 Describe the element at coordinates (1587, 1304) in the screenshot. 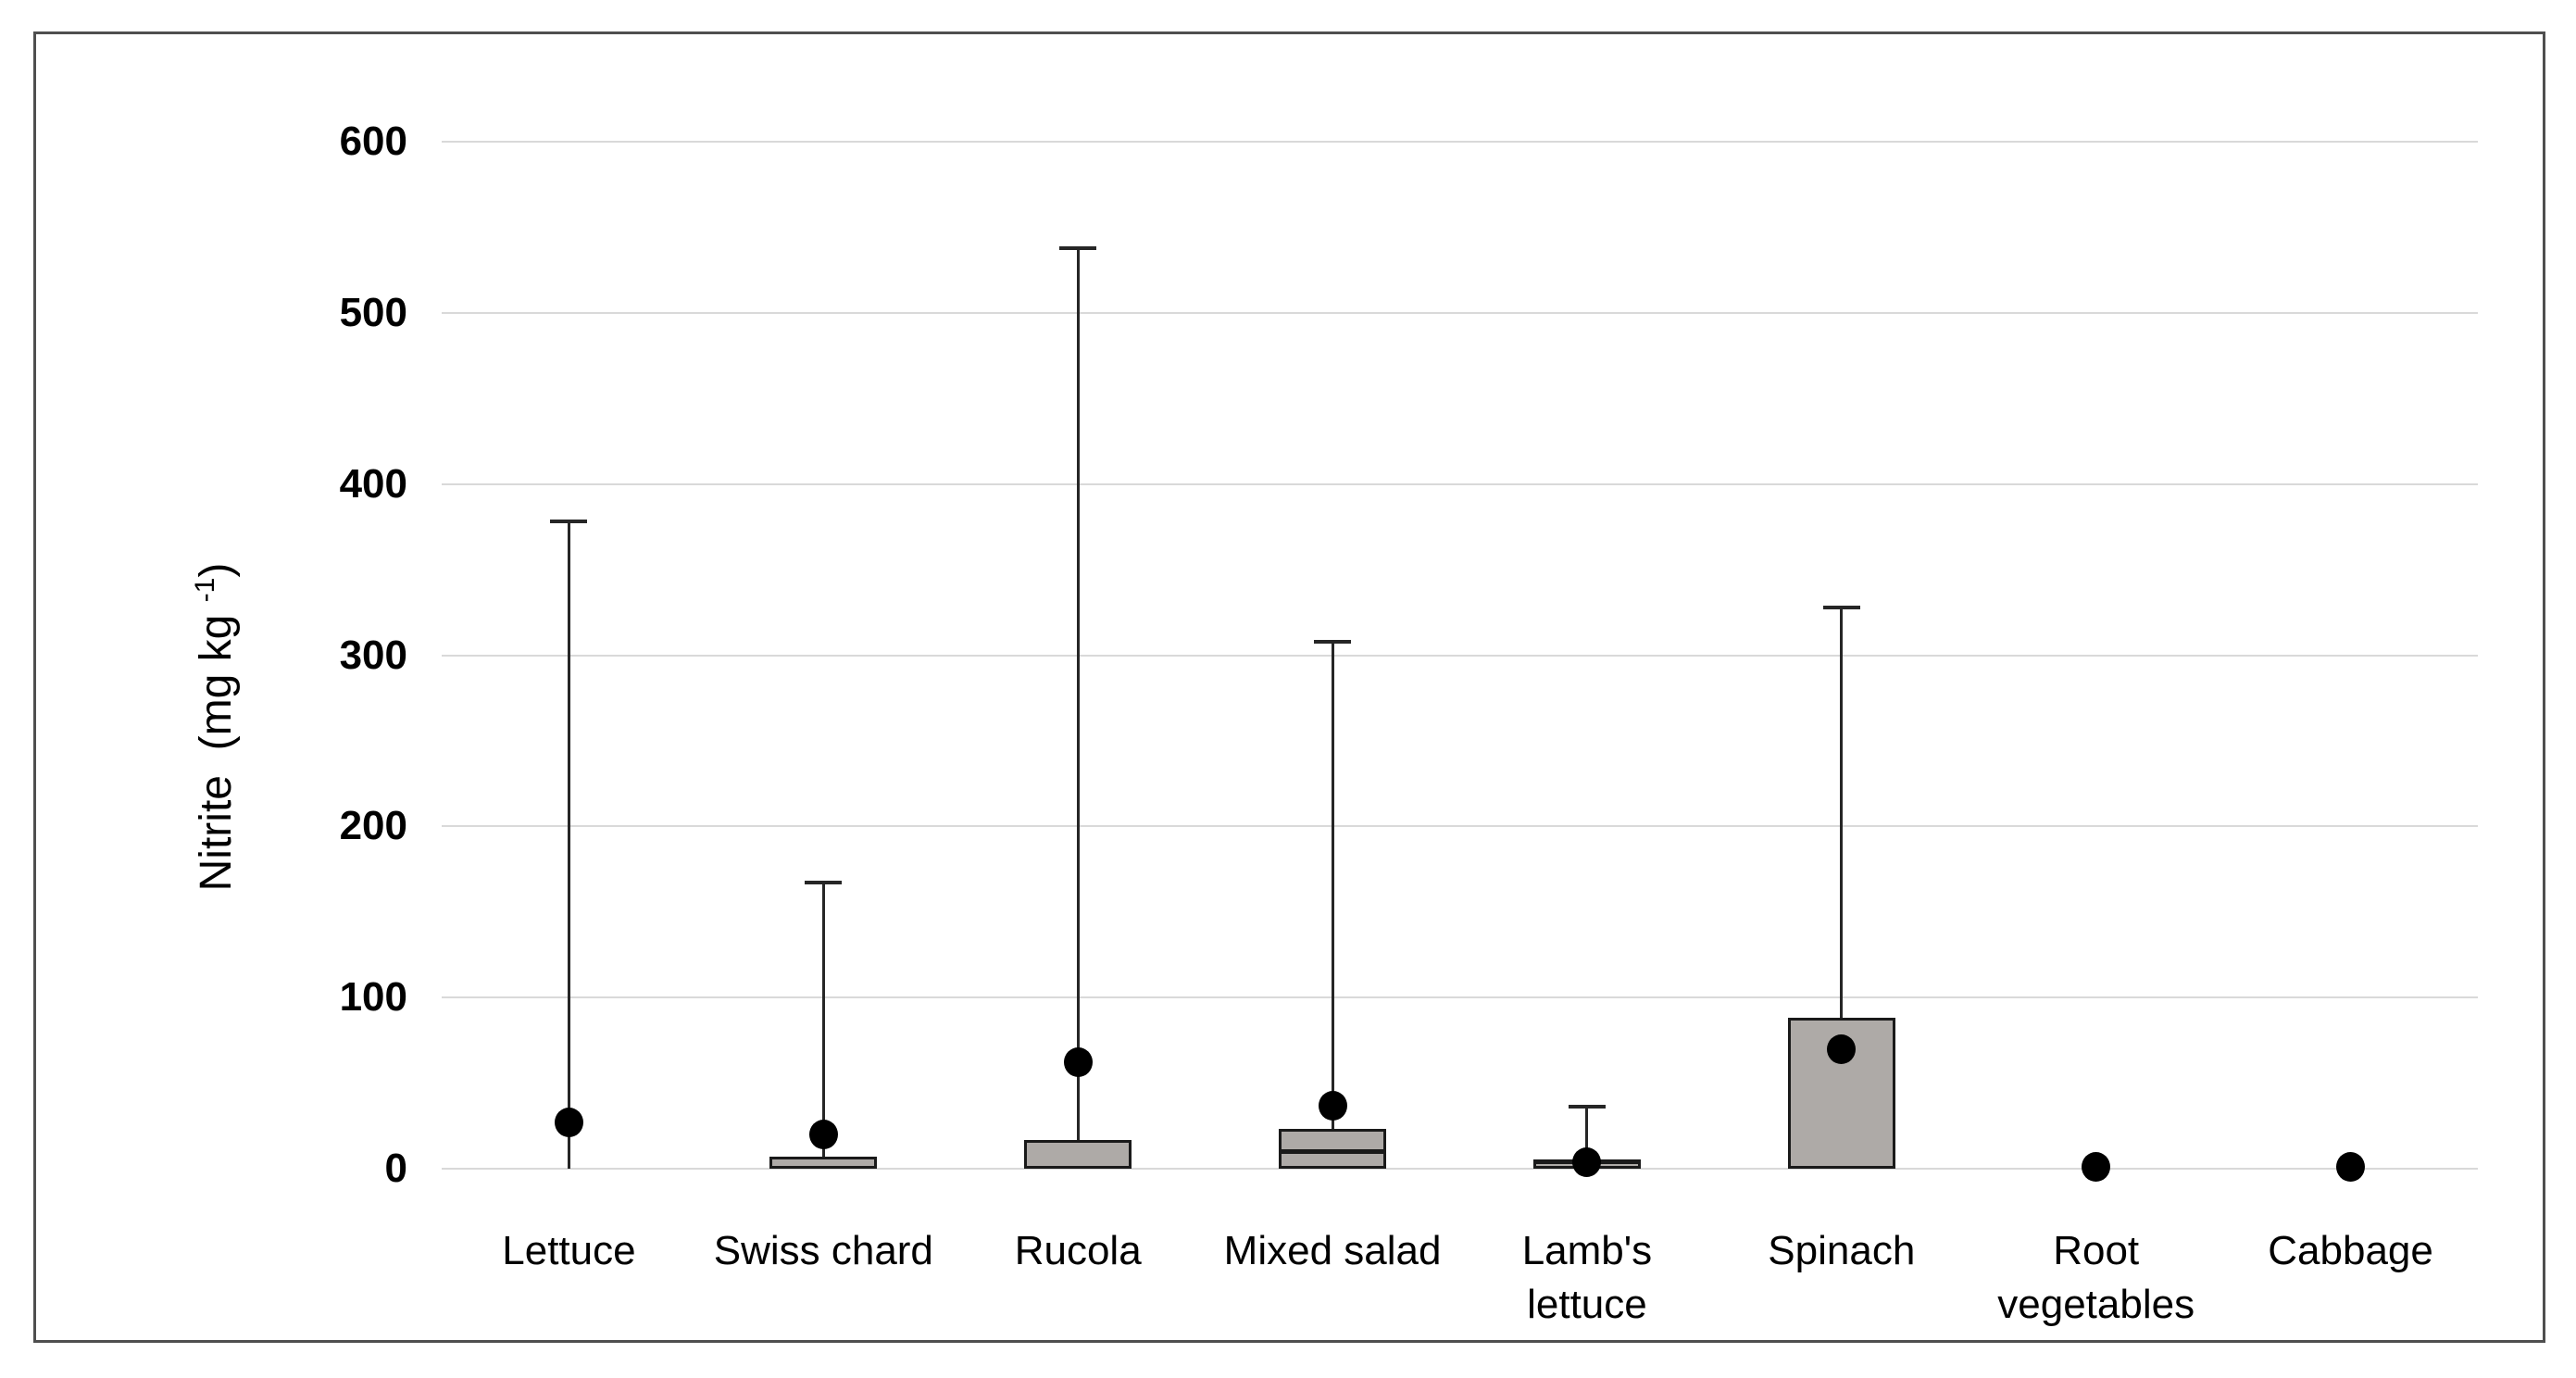

I see `category-label-line: lettuce` at that location.